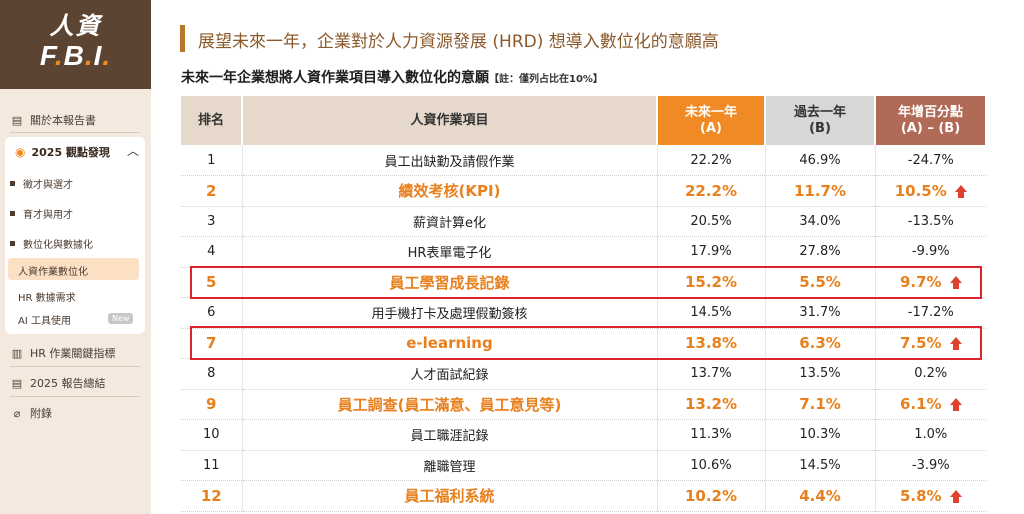  What do you see at coordinates (212, 404) in the screenshot?
I see `cell-rank: 9` at bounding box center [212, 404].